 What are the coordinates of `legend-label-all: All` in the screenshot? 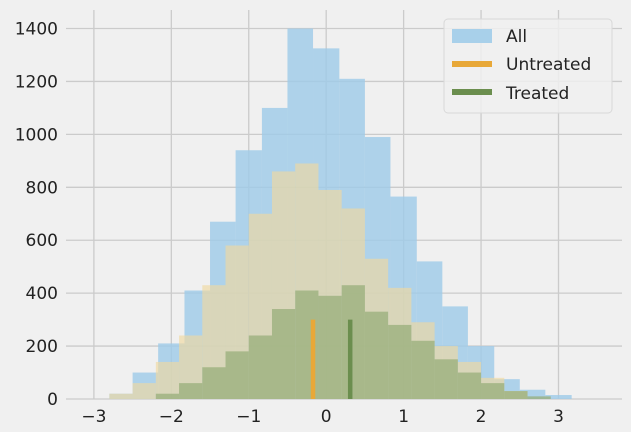 It's located at (516, 37).